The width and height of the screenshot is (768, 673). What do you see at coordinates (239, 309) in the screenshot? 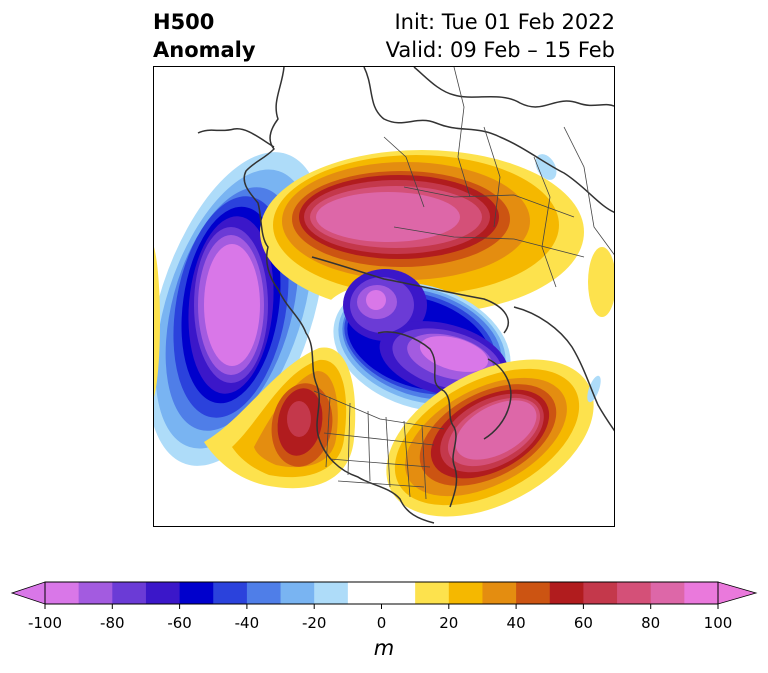
I see `negative-anomaly-gulf-of-alaska` at bounding box center [239, 309].